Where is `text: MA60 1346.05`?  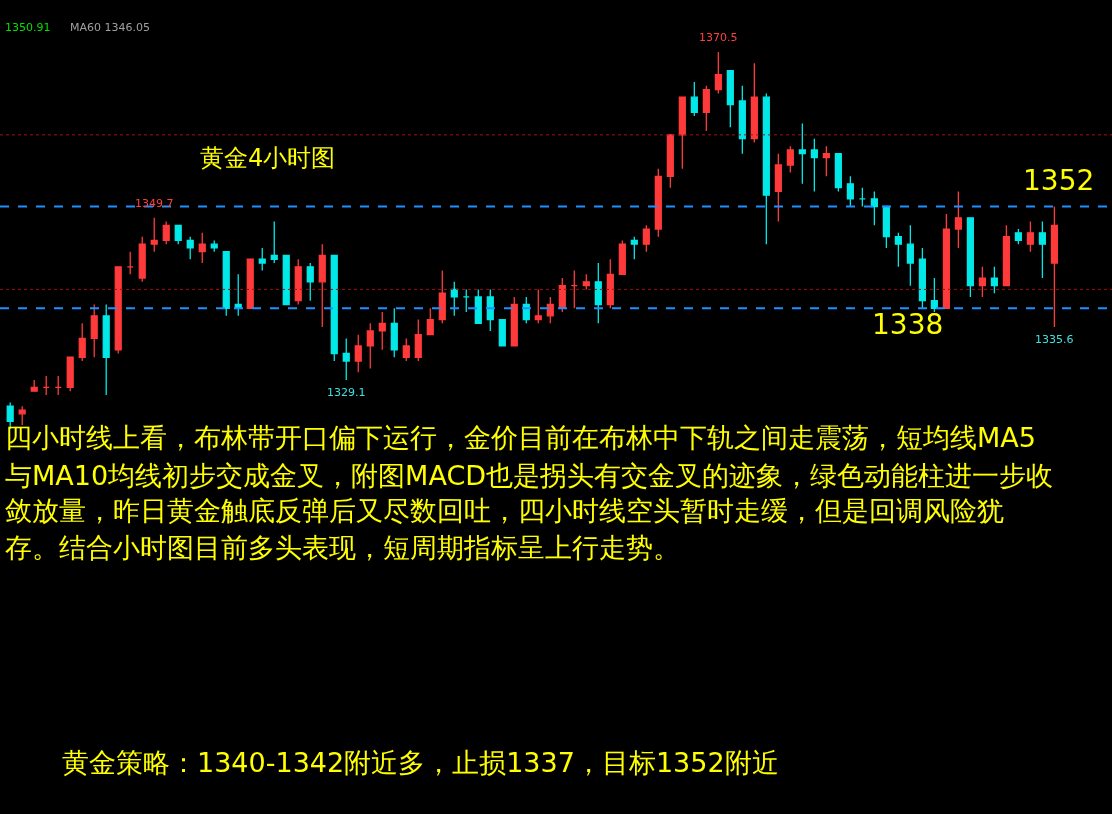 text: MA60 1346.05 is located at coordinates (110, 27).